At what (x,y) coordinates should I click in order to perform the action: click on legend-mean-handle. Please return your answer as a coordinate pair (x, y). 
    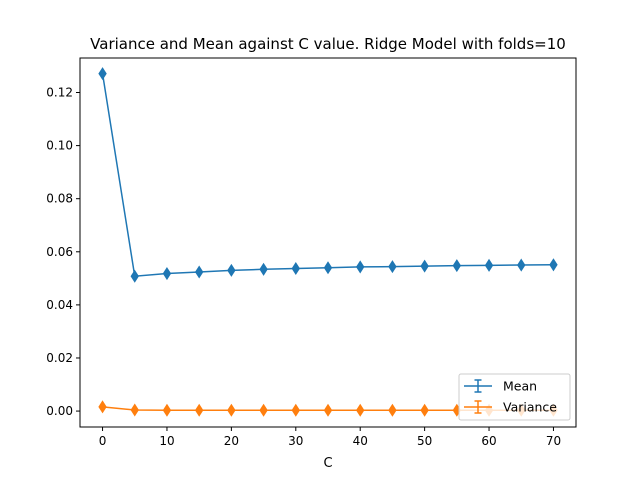
    Looking at the image, I should click on (478, 386).